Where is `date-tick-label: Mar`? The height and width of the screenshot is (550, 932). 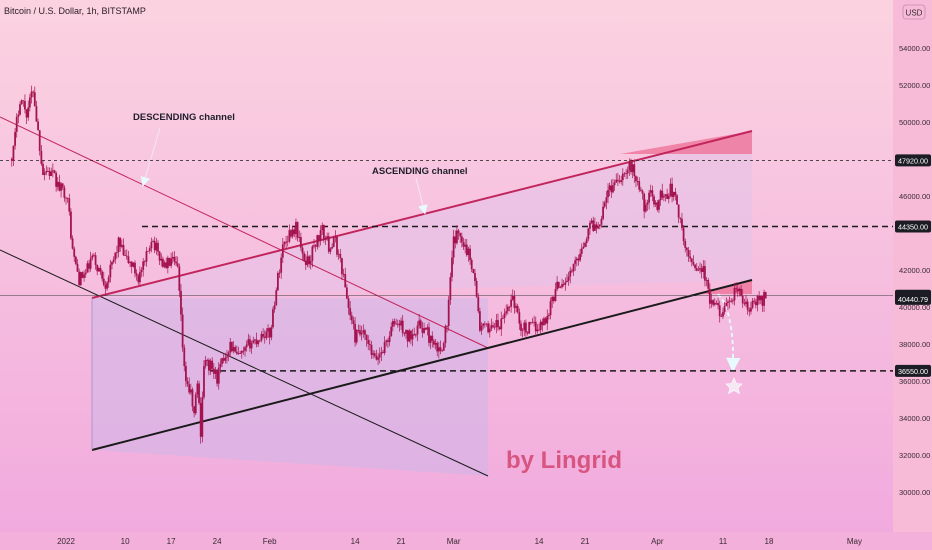 date-tick-label: Mar is located at coordinates (454, 541).